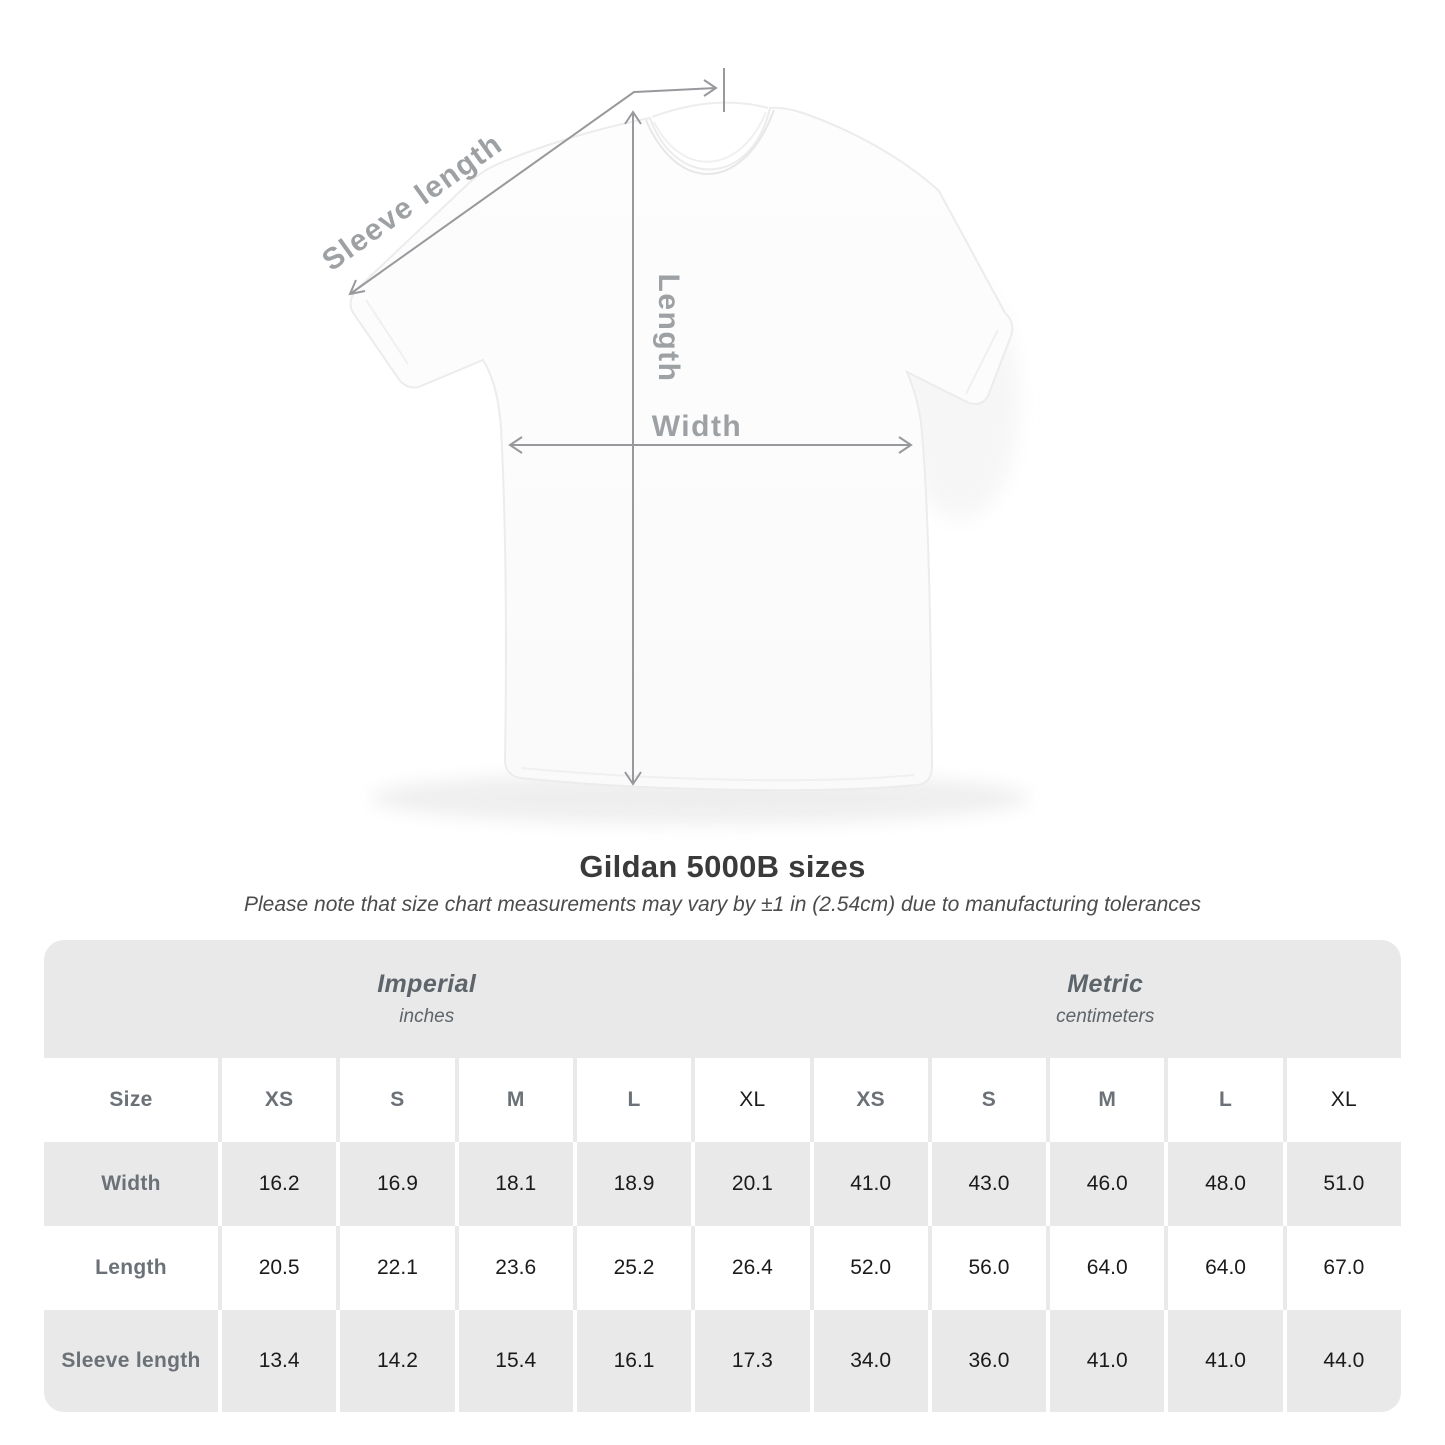 The image size is (1445, 1445). What do you see at coordinates (710, 445) in the screenshot?
I see `width-arrow` at bounding box center [710, 445].